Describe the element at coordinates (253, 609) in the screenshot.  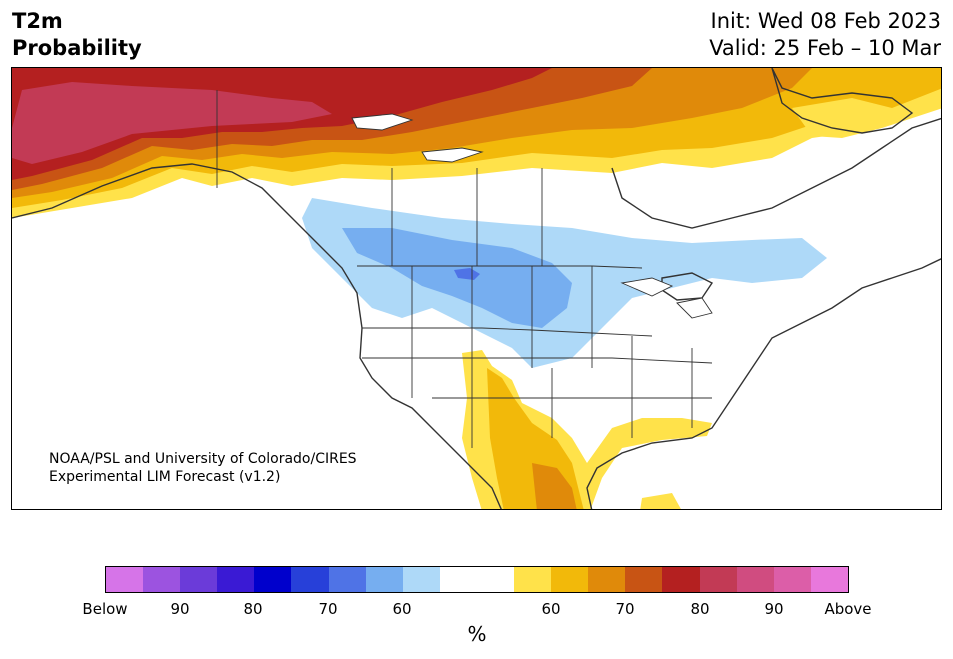
I see `colorbar-tick-below-80: 80` at that location.